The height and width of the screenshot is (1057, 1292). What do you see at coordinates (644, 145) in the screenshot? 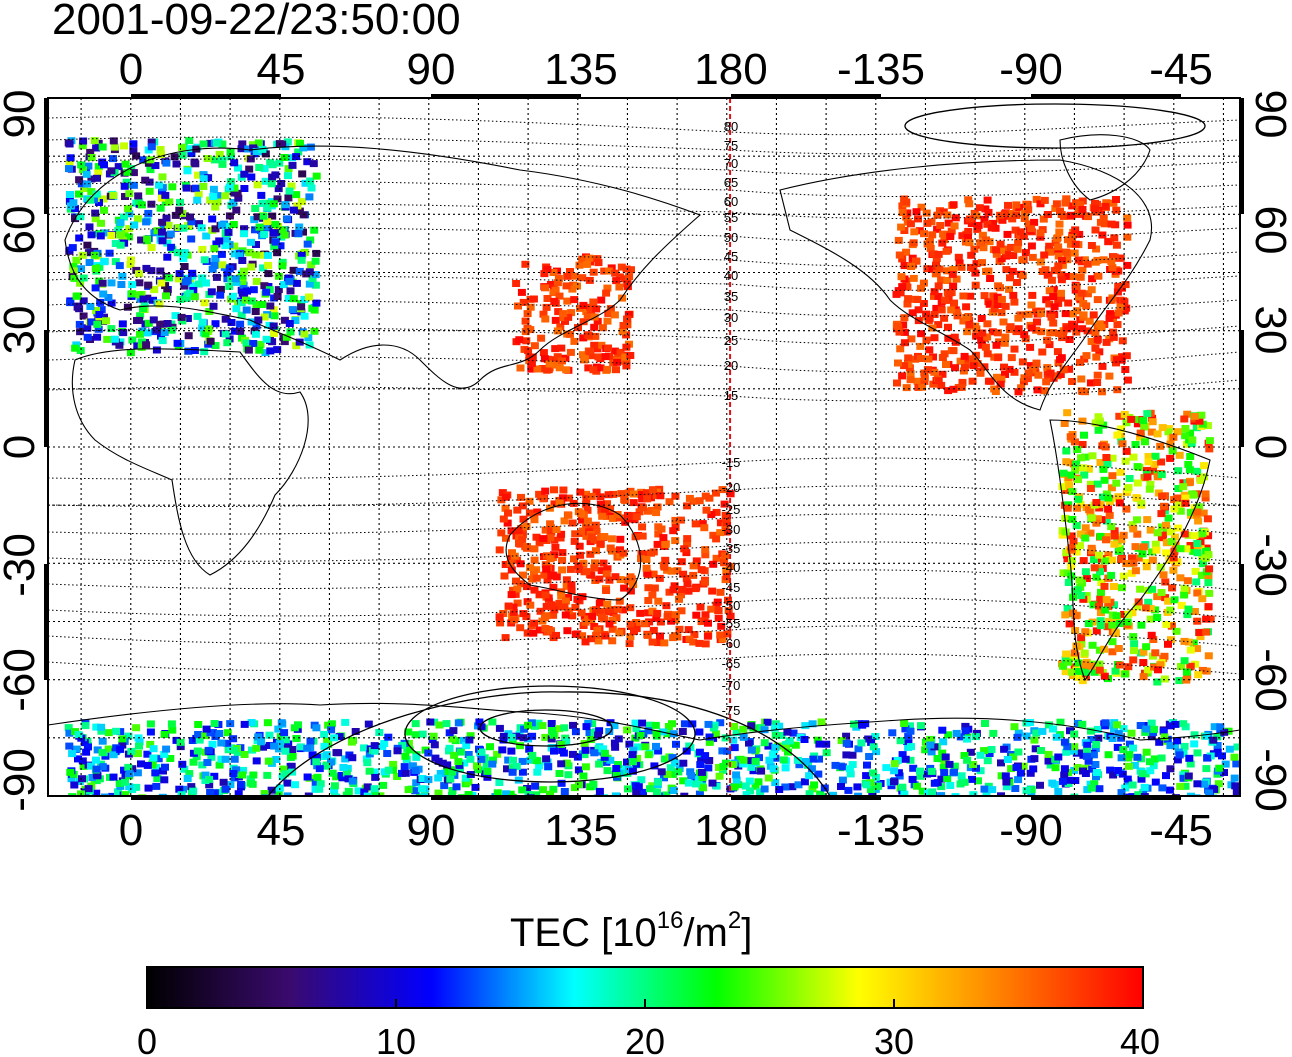
I see `maglat-contour` at bounding box center [644, 145].